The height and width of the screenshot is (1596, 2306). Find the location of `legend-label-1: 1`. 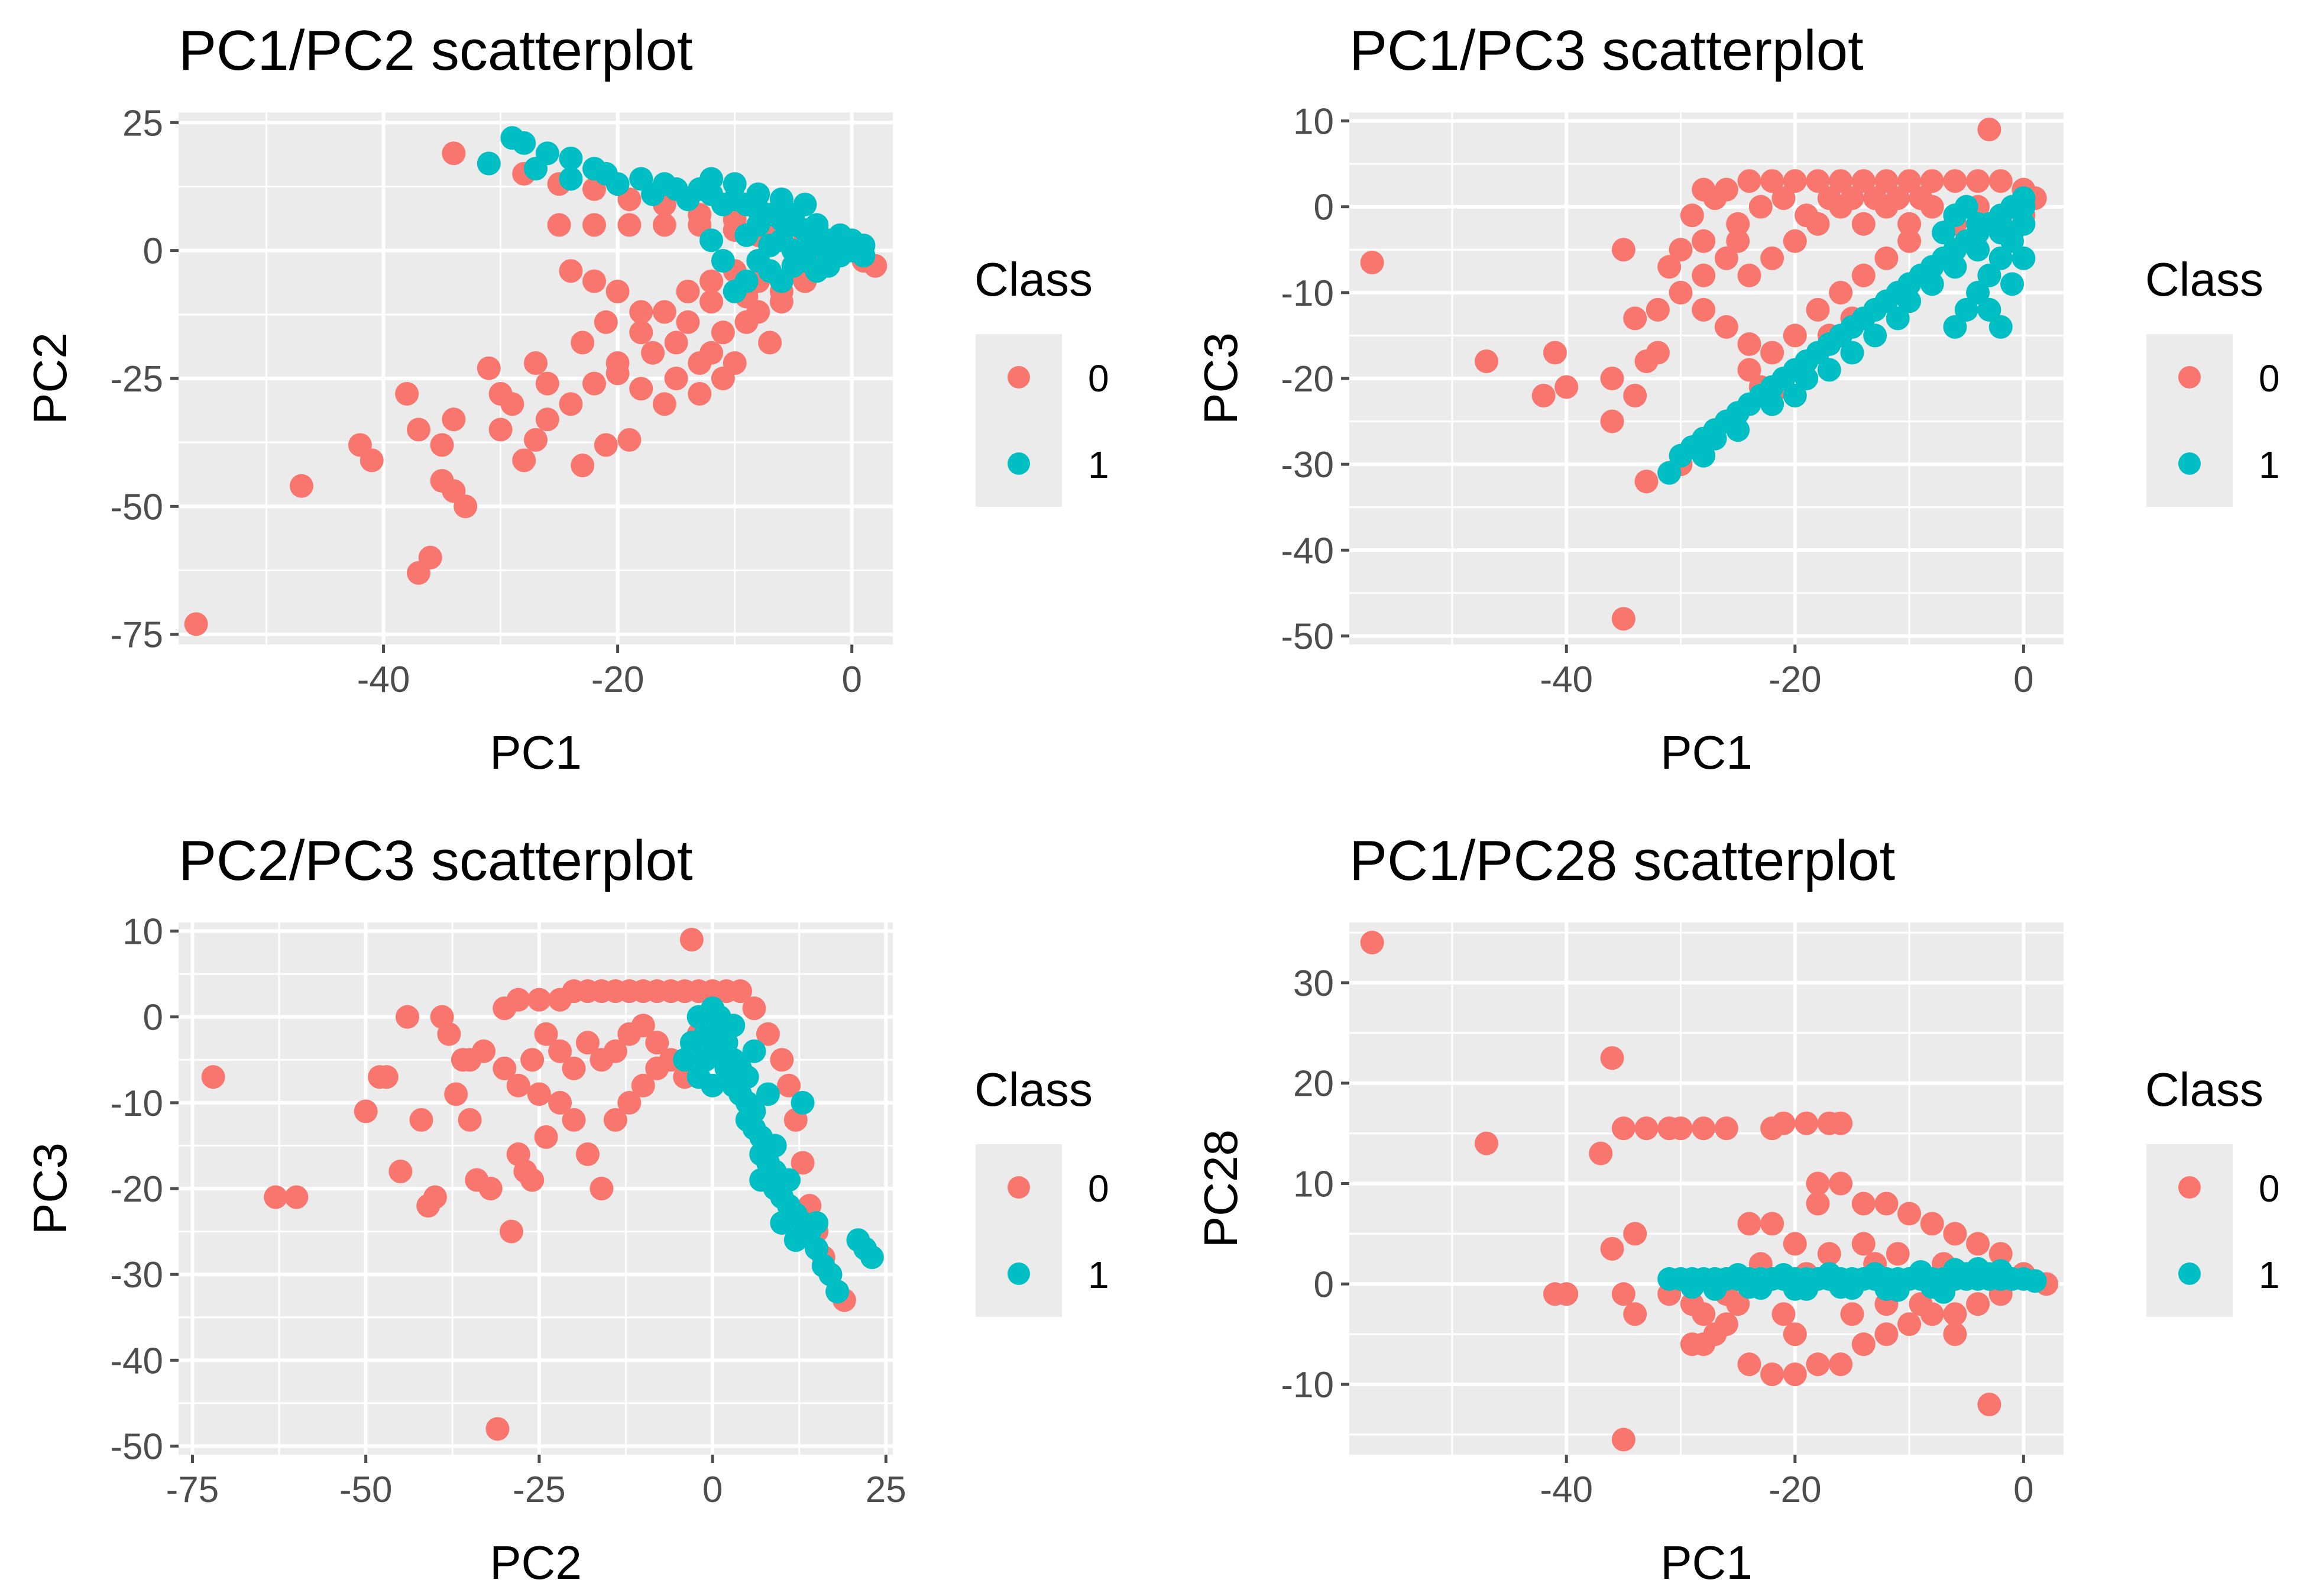

legend-label-1: 1 is located at coordinates (1098, 464).